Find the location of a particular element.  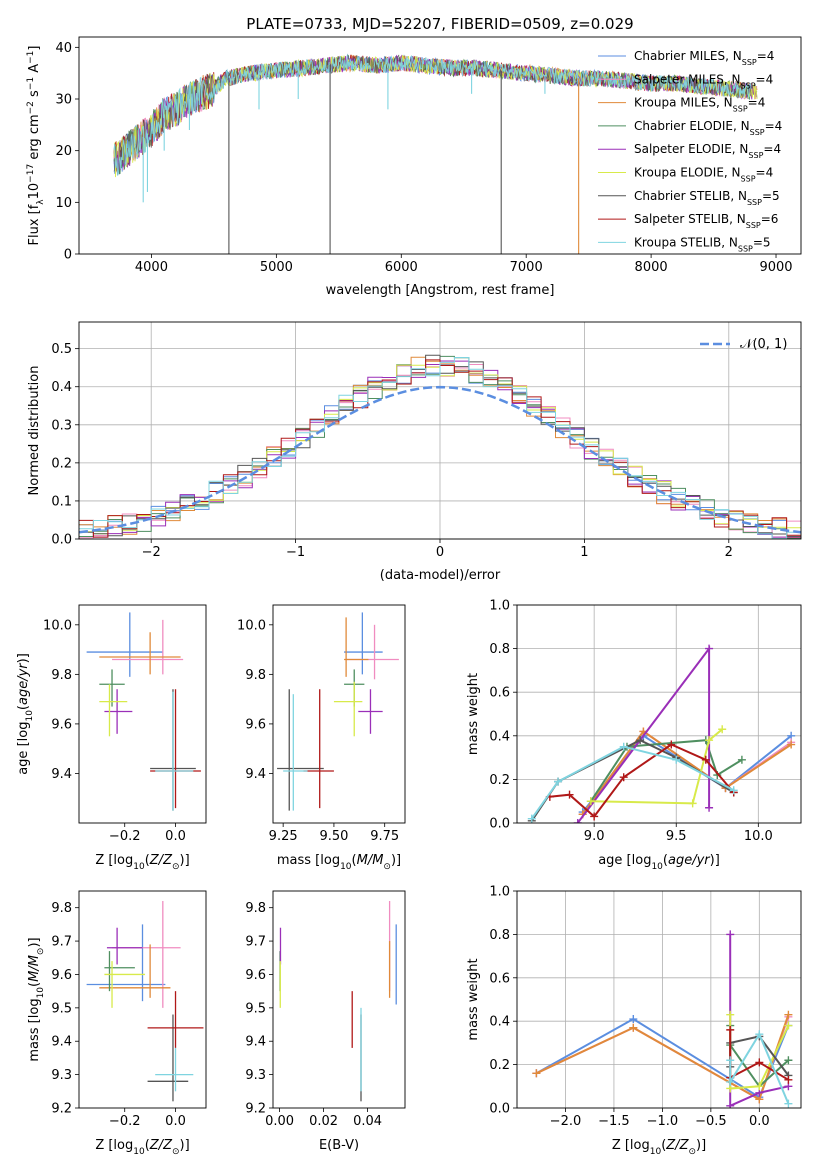

x-tick-label: 1 is located at coordinates (584, 552).